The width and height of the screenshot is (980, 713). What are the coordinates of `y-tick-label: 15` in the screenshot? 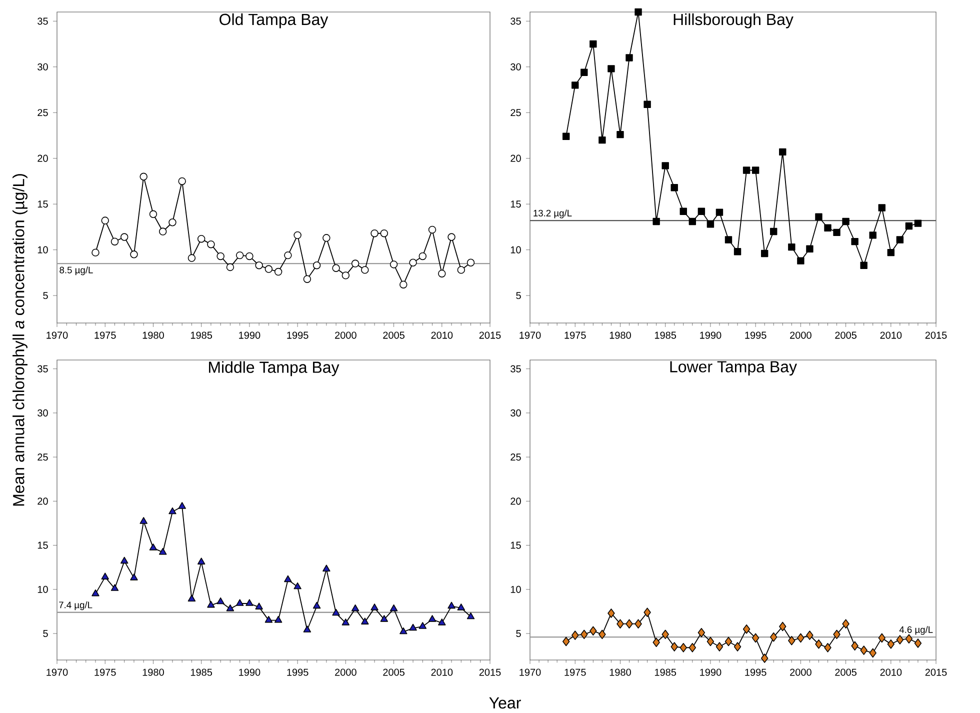 It's located at (515, 204).